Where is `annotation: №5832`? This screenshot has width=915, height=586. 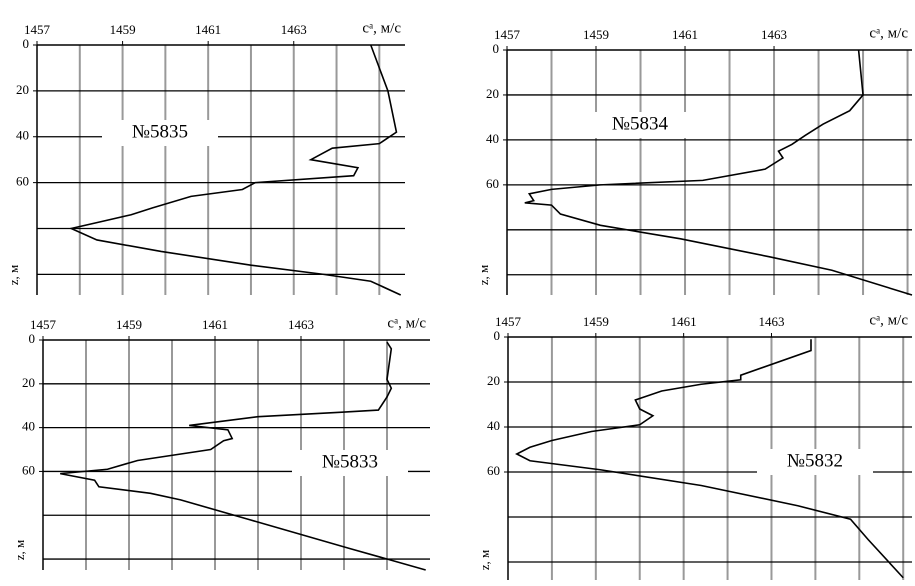
annotation: №5832 is located at coordinates (815, 460).